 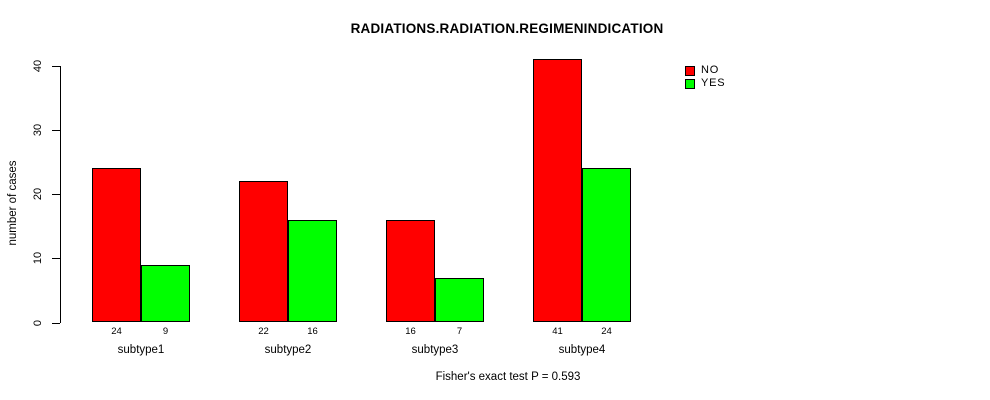 I want to click on bar-no-subtype3, so click(x=410, y=271).